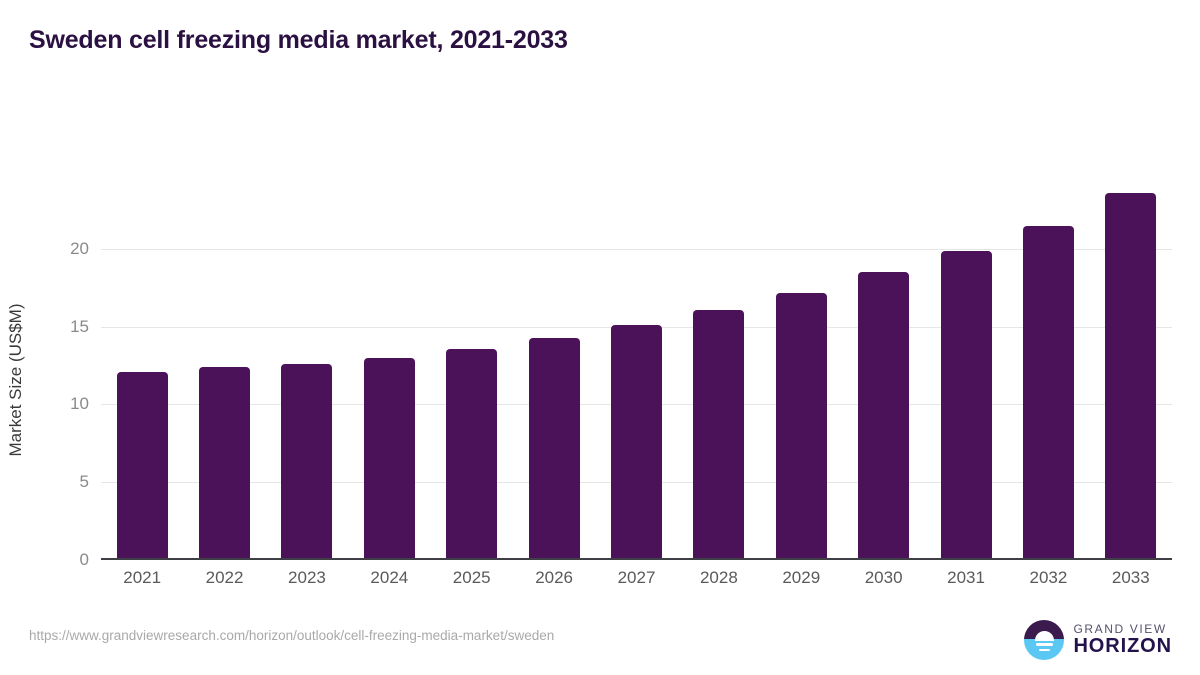  I want to click on x-axis-tick-label-2032: 2032, so click(1048, 577).